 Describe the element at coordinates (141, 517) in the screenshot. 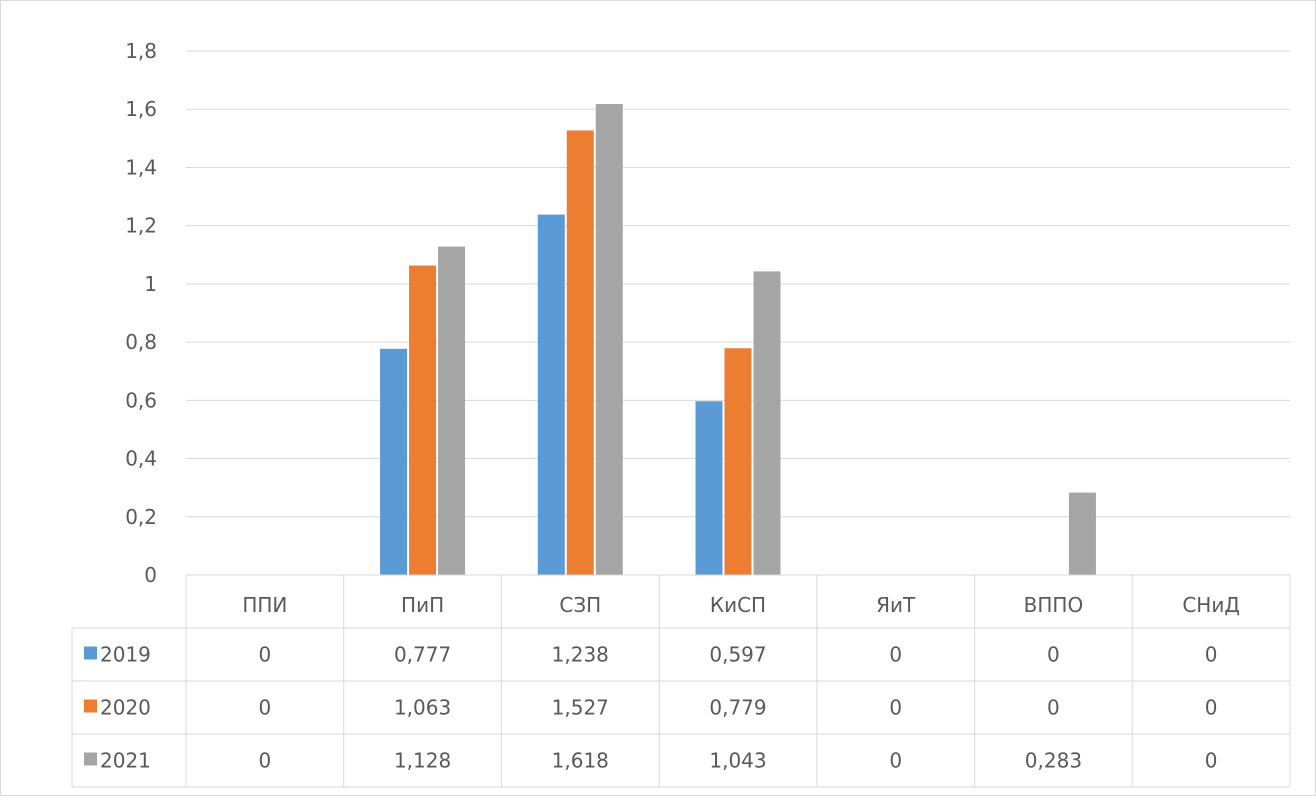

I see `y-tick-label: 0,2` at that location.